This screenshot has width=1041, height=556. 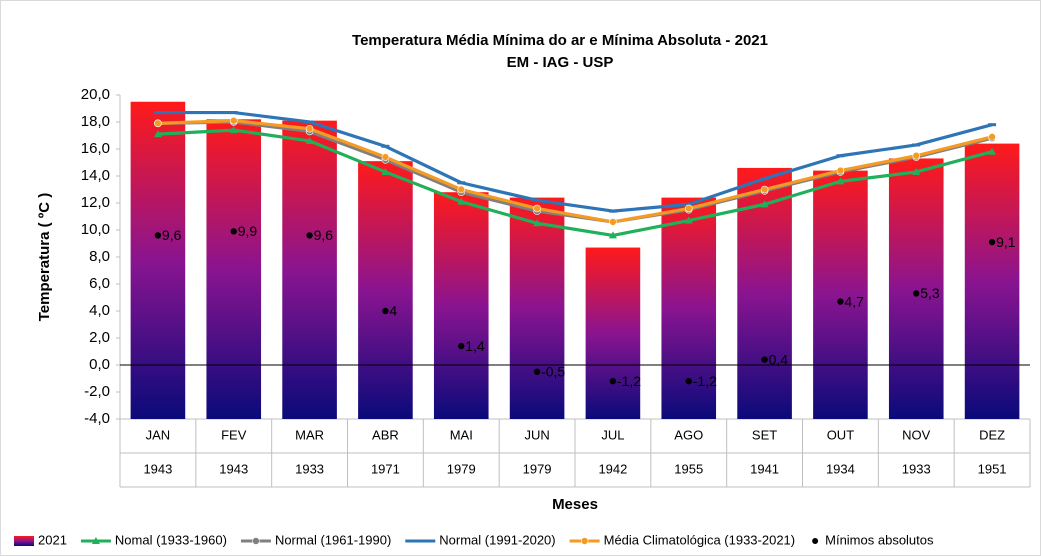 I want to click on y-tick-label: 0,0, so click(x=99, y=364).